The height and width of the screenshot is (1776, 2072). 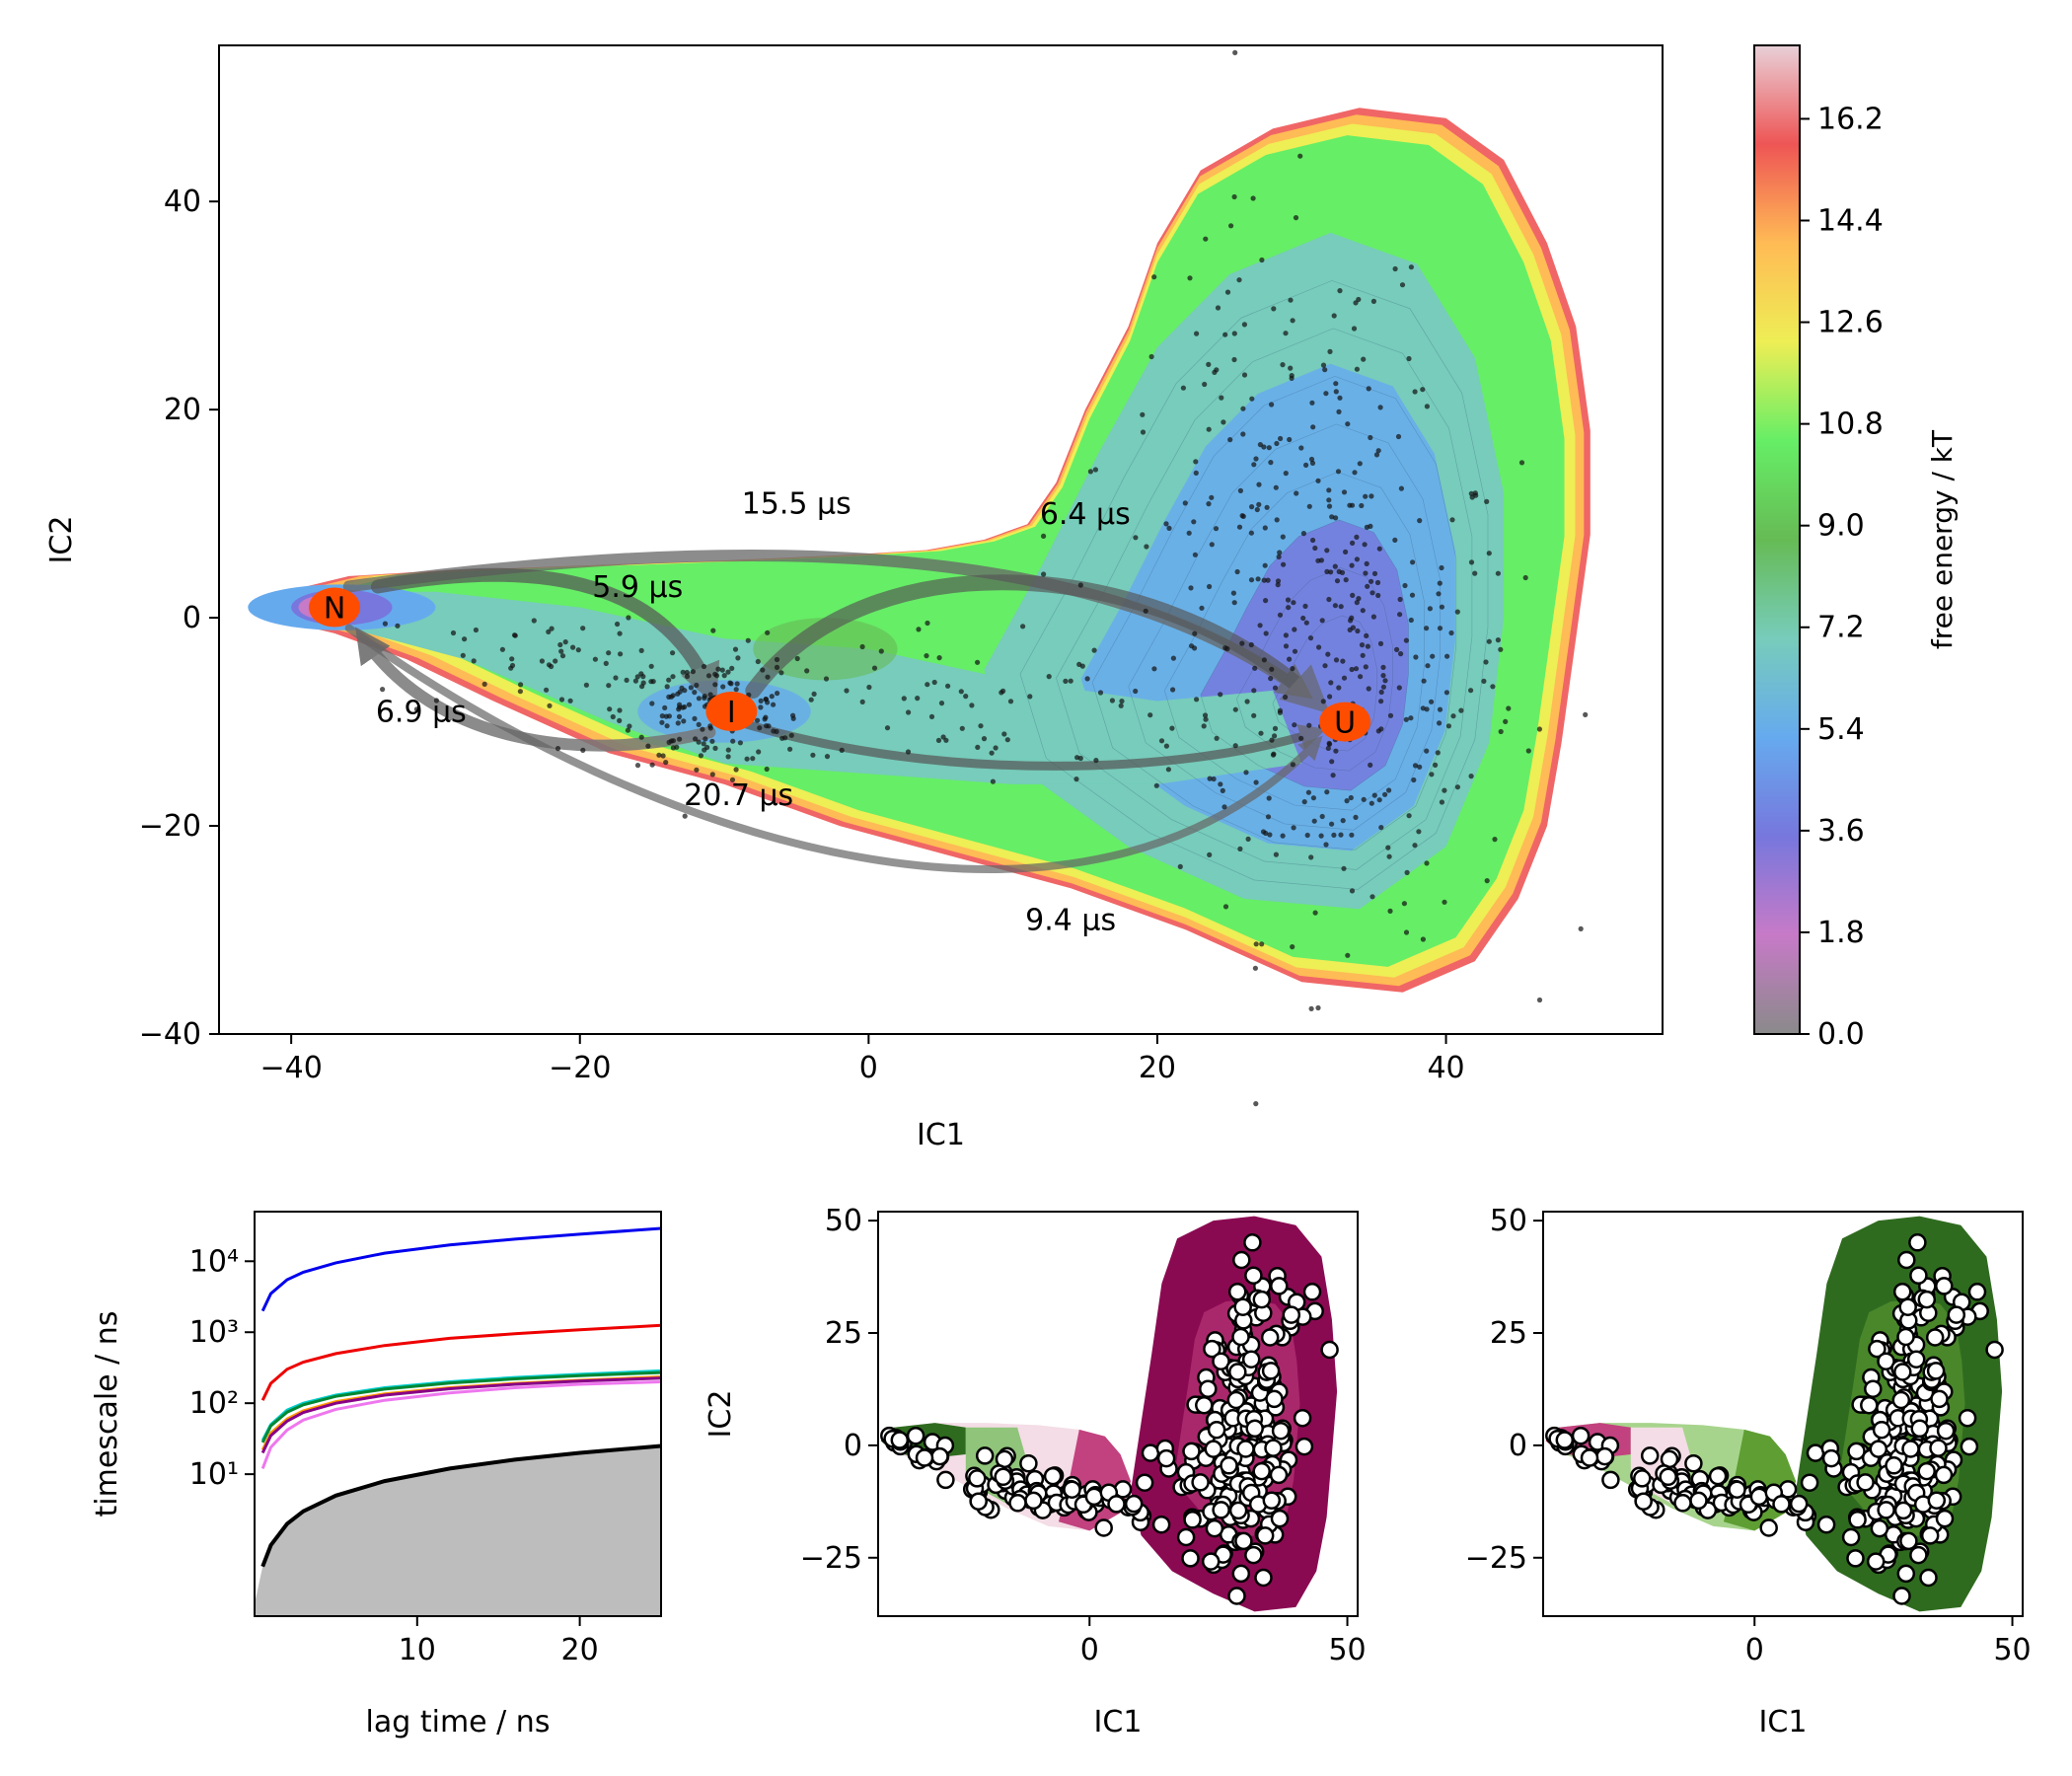 What do you see at coordinates (844, 1334) in the screenshot?
I see `y-tick-label: 25` at bounding box center [844, 1334].